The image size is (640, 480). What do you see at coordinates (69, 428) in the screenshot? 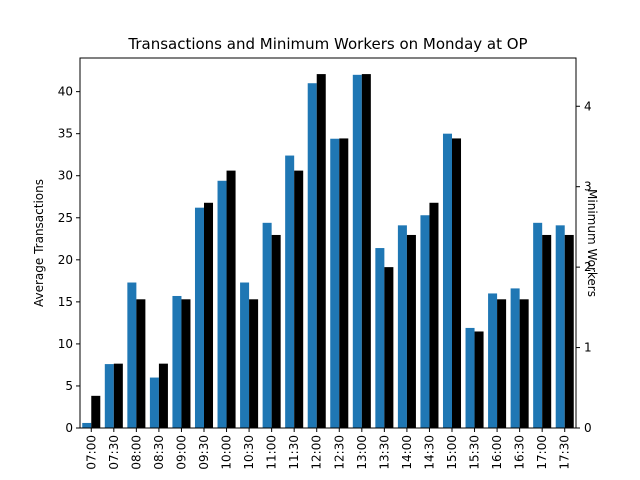
I see `y-tick-label: 0` at bounding box center [69, 428].